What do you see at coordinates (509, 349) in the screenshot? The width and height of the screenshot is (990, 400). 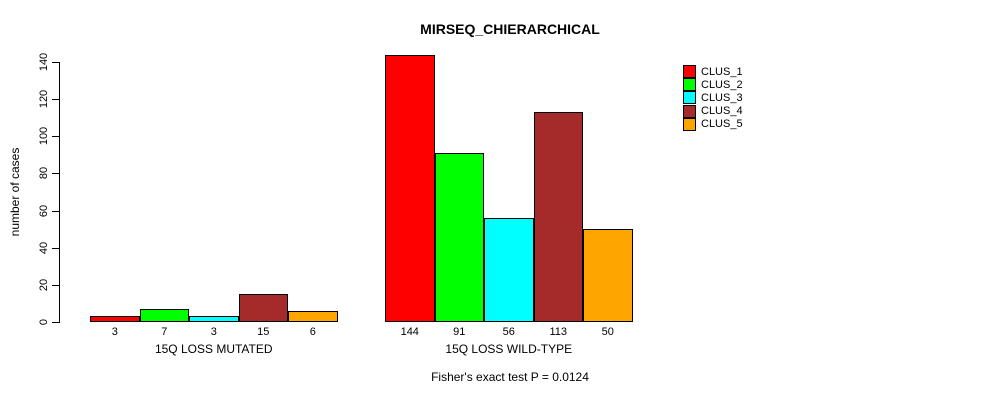 I see `group-label: 15Q LOSS WILD-TYPE` at bounding box center [509, 349].